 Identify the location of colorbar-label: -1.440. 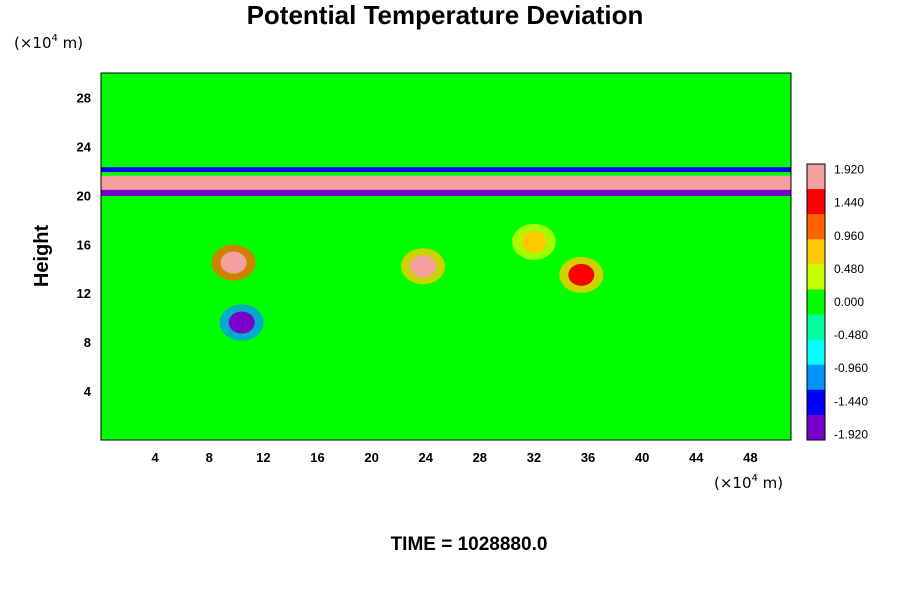
(851, 401).